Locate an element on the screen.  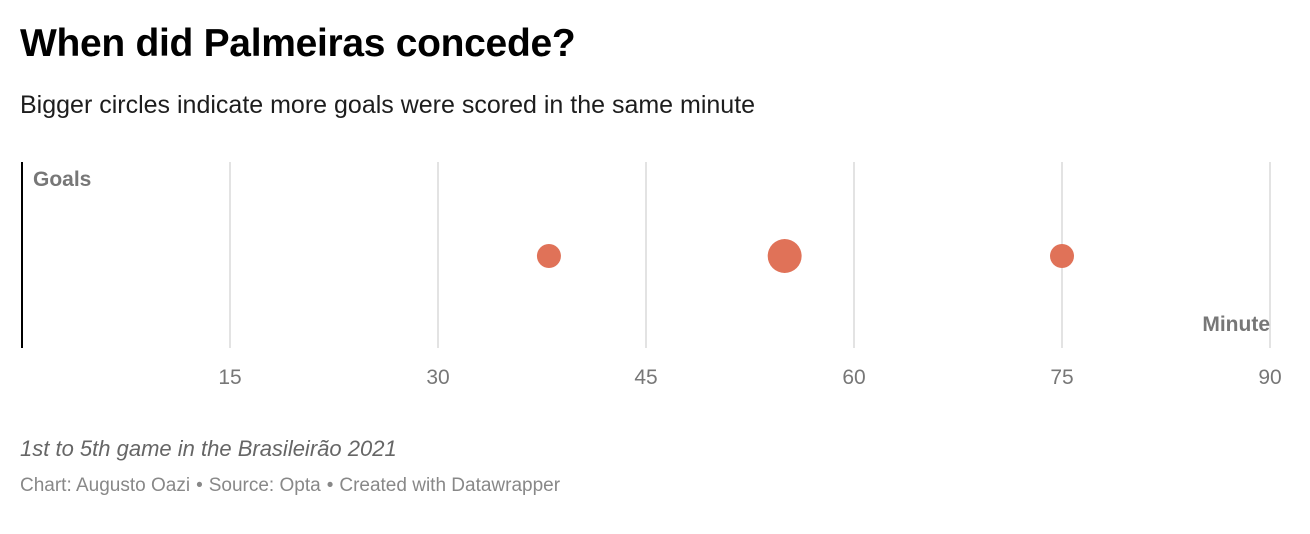
x-tick-label-45: 45 is located at coordinates (645, 377).